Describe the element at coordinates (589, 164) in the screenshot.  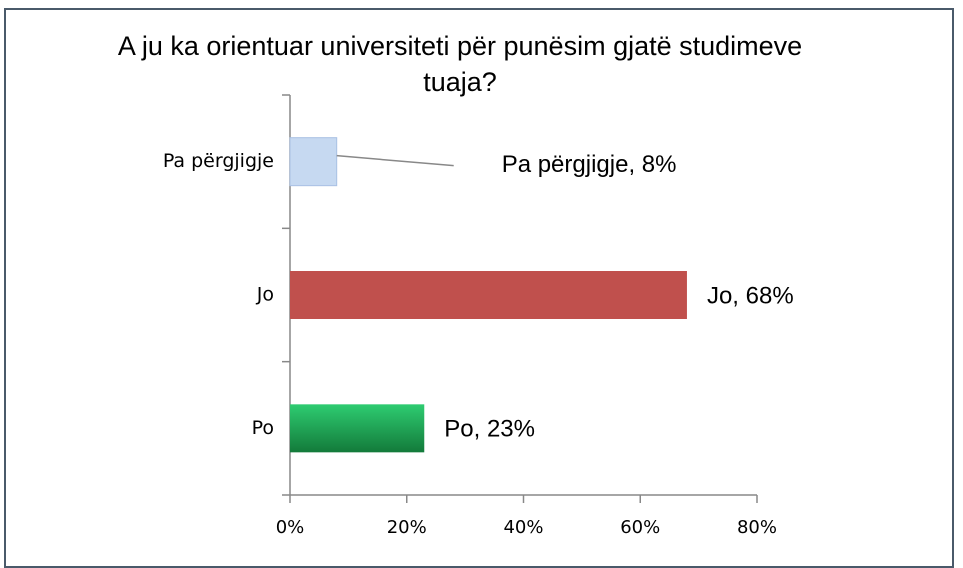
I see `data-label: Pa përgjigje, 8%` at that location.